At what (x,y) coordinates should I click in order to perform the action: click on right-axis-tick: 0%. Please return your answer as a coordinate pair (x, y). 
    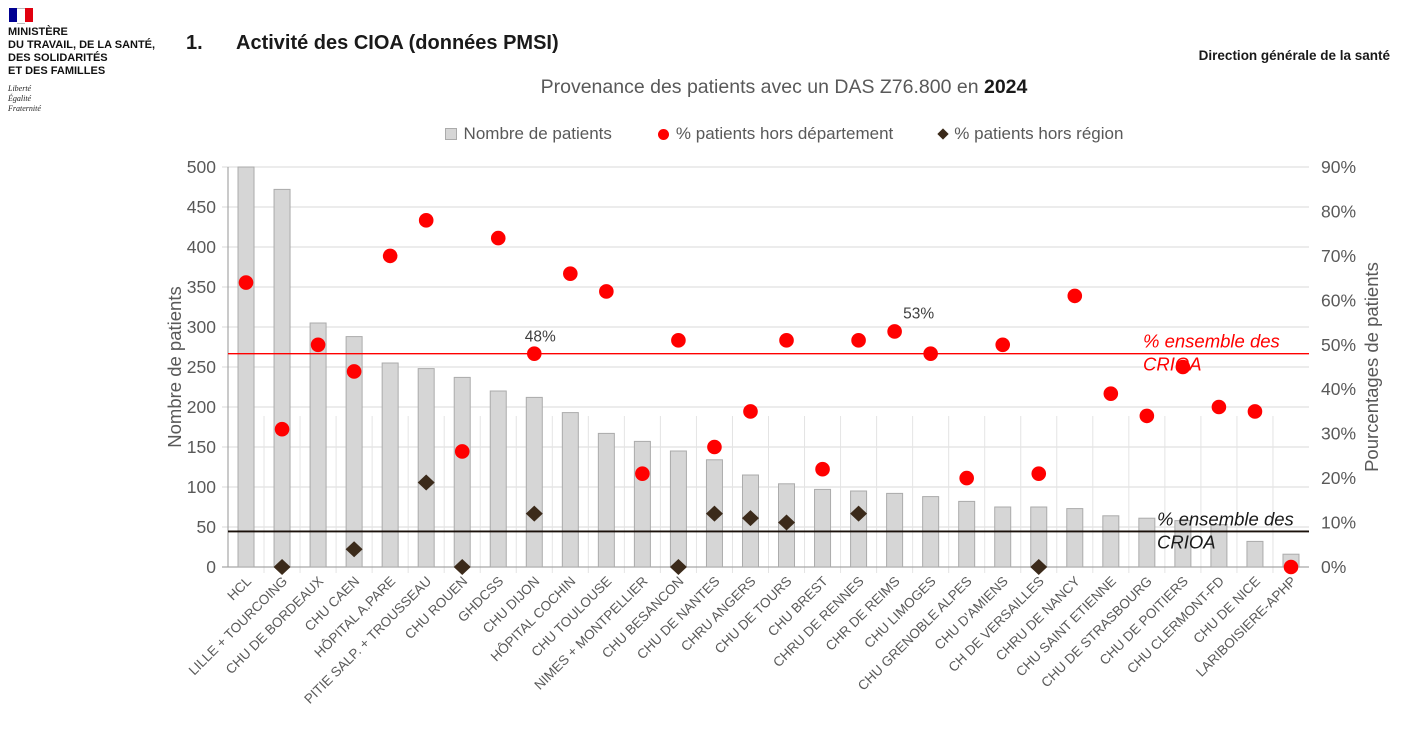
    Looking at the image, I should click on (1333, 567).